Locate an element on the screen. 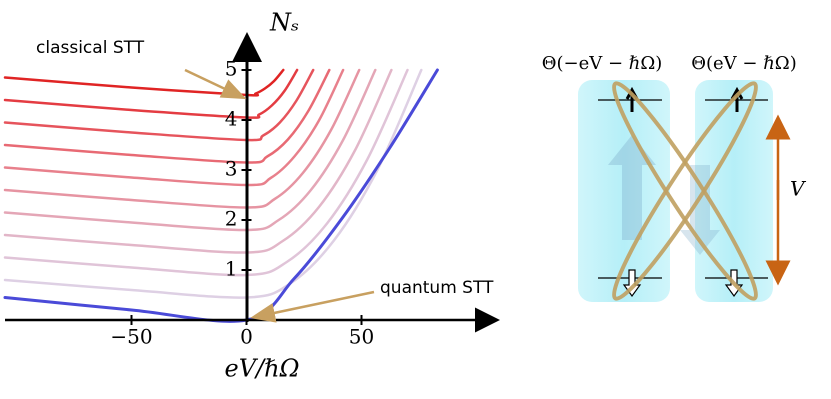 This screenshot has height=399, width=831. diagram-label: Θ(−eV − ℏΩ) is located at coordinates (602, 63).